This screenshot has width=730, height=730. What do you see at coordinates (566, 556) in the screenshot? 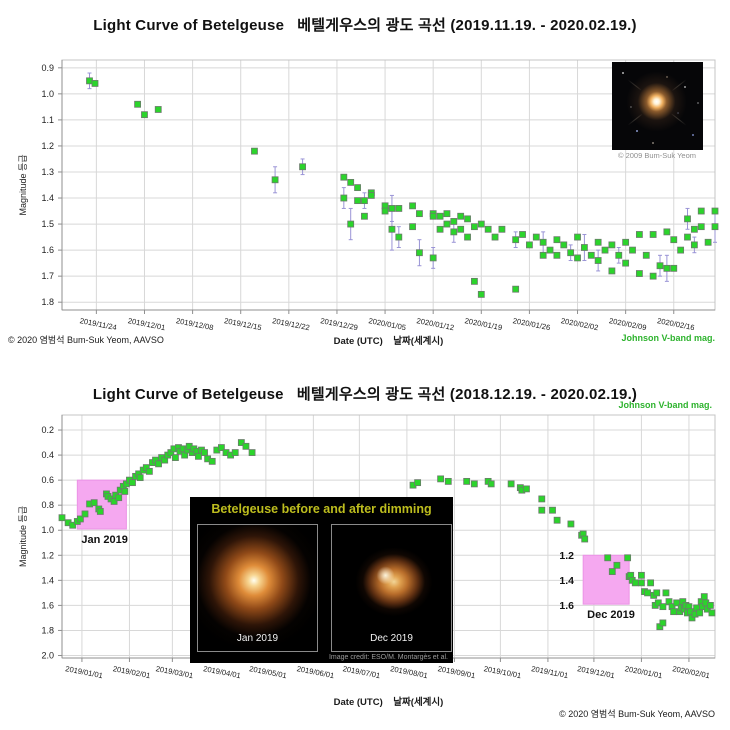
I see `mag-callout-label: 1.2` at bounding box center [566, 556].